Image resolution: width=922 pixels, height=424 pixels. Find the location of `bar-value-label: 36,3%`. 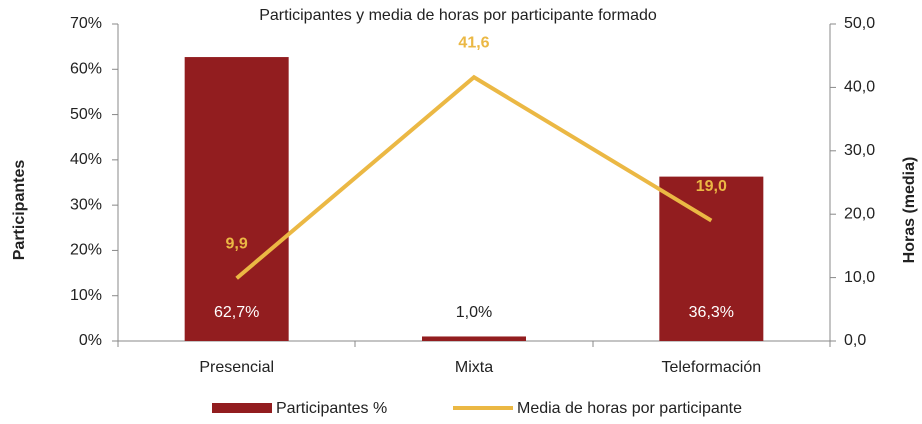

bar-value-label: 36,3% is located at coordinates (711, 312).